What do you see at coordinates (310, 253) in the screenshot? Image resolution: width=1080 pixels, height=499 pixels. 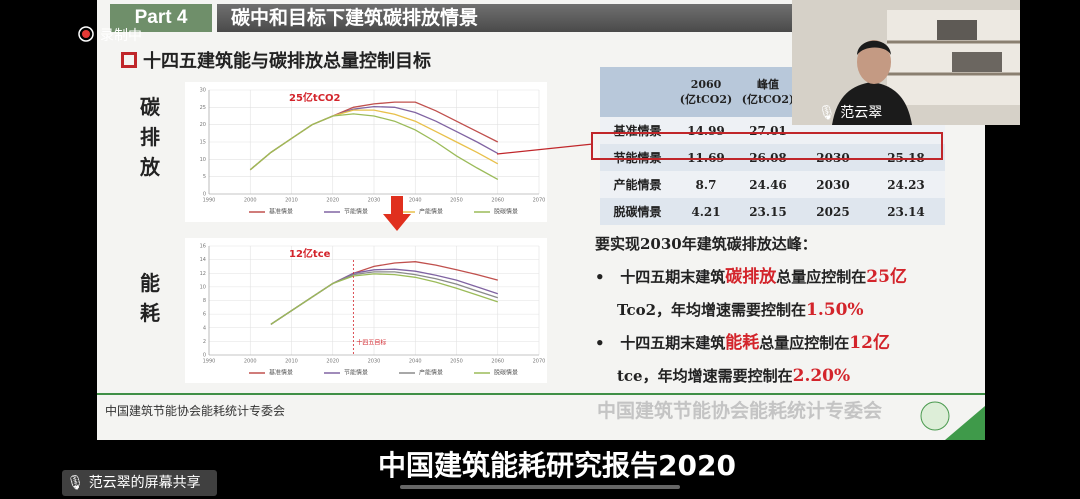 I see `annotation: 12亿tce` at bounding box center [310, 253].